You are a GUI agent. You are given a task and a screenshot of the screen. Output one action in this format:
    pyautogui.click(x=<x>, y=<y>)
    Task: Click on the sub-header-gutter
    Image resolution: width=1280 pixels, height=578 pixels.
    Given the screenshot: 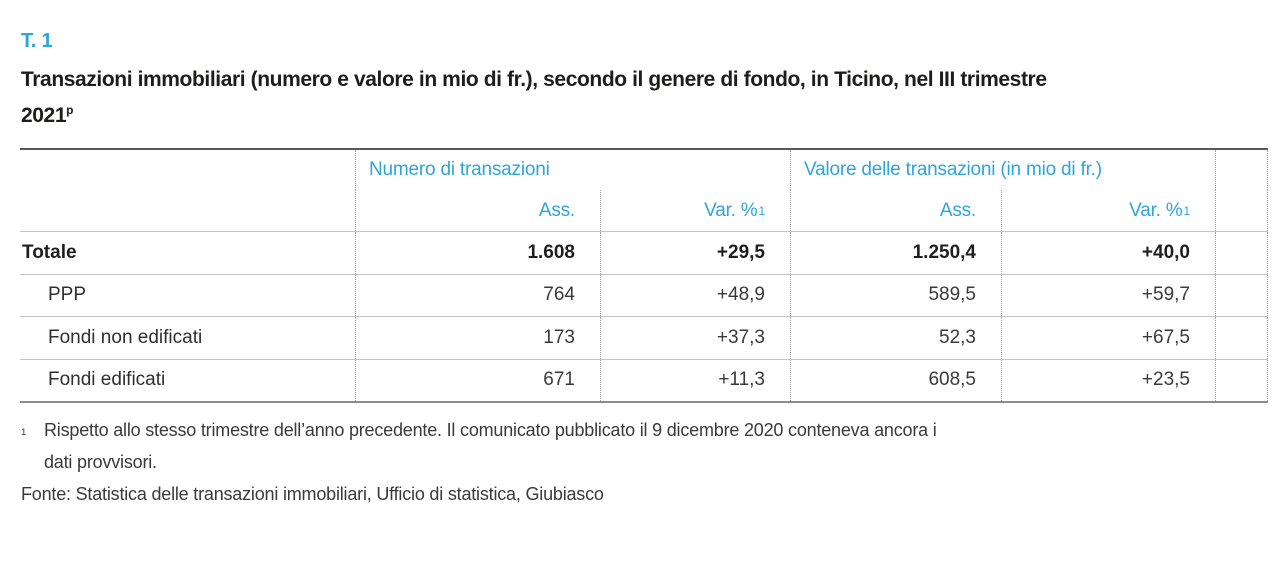 What is the action you would take?
    pyautogui.click(x=1241, y=210)
    